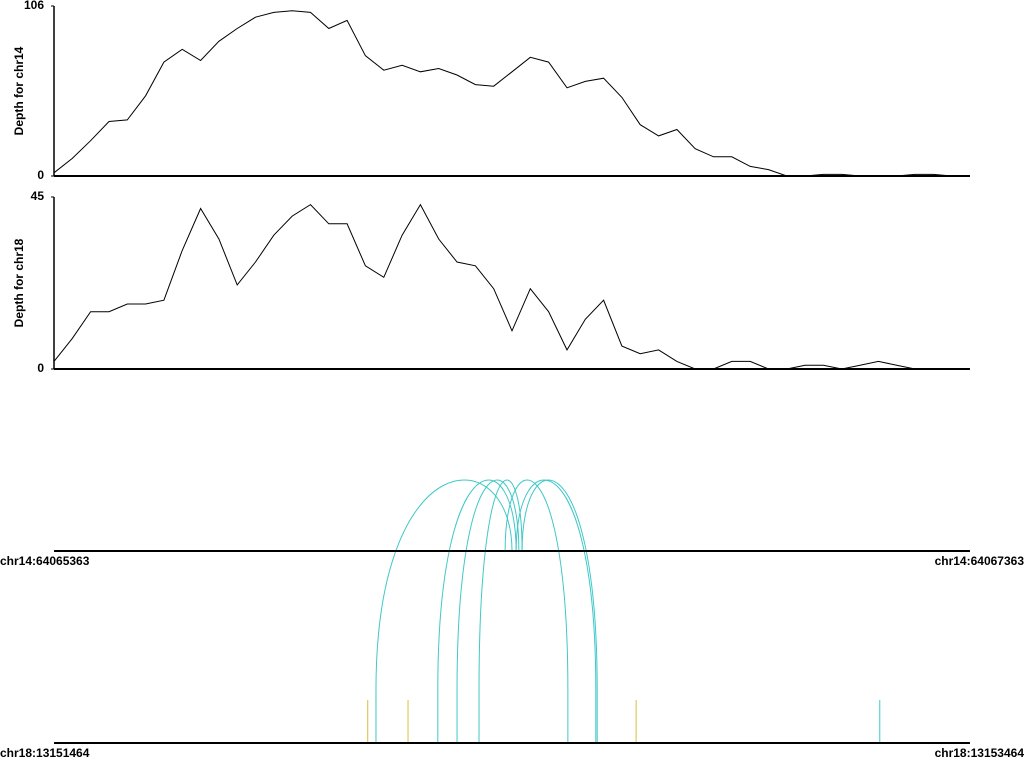 The height and width of the screenshot is (768, 1024). Describe the element at coordinates (19, 282) in the screenshot. I see `y-axis-label: Depth for chr18` at that location.